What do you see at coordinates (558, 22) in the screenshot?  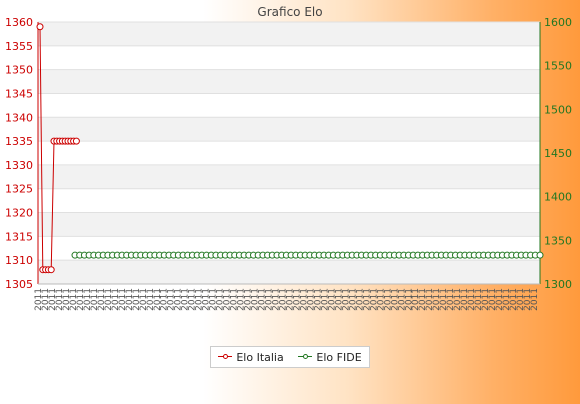 I see `y-right-tick-label: 1600` at bounding box center [558, 22].